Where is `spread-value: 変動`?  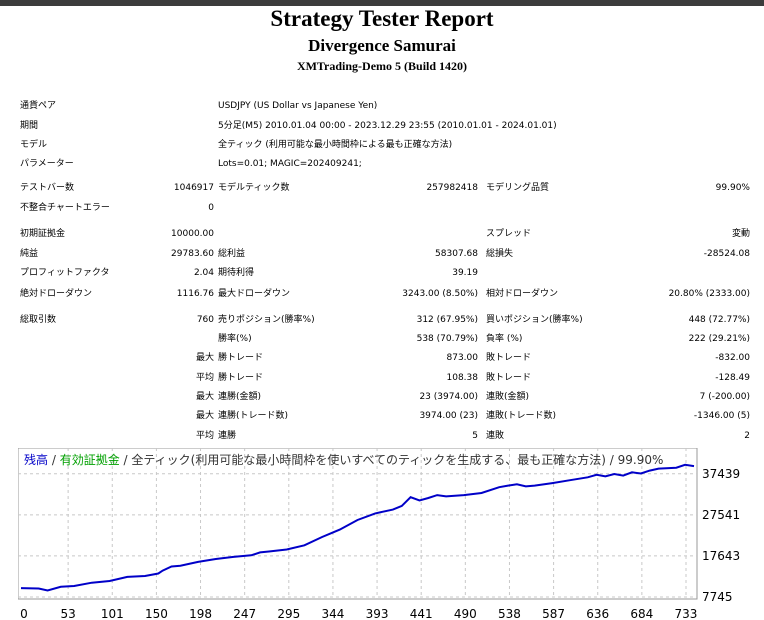
spread-value: 変動 is located at coordinates (740, 234).